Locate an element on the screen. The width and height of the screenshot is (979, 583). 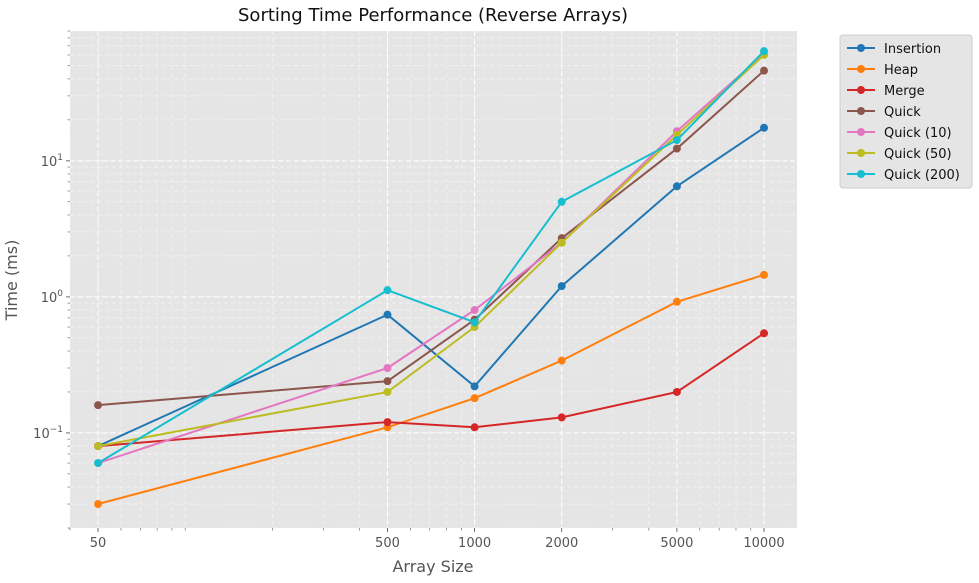
legend-label: Merge is located at coordinates (904, 91).